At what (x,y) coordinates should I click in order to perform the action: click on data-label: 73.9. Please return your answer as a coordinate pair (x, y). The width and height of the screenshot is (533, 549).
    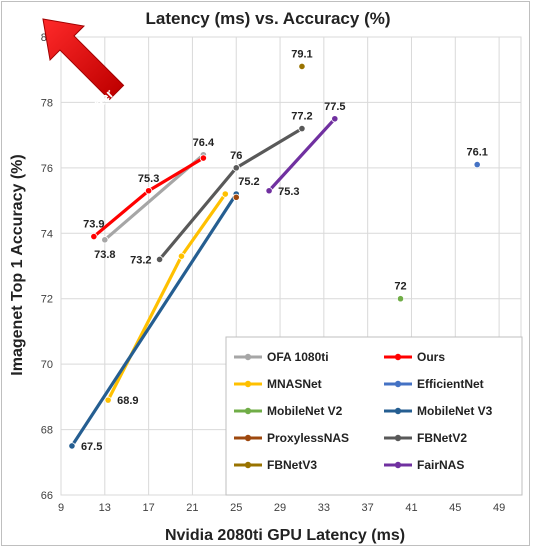
    Looking at the image, I should click on (93, 225).